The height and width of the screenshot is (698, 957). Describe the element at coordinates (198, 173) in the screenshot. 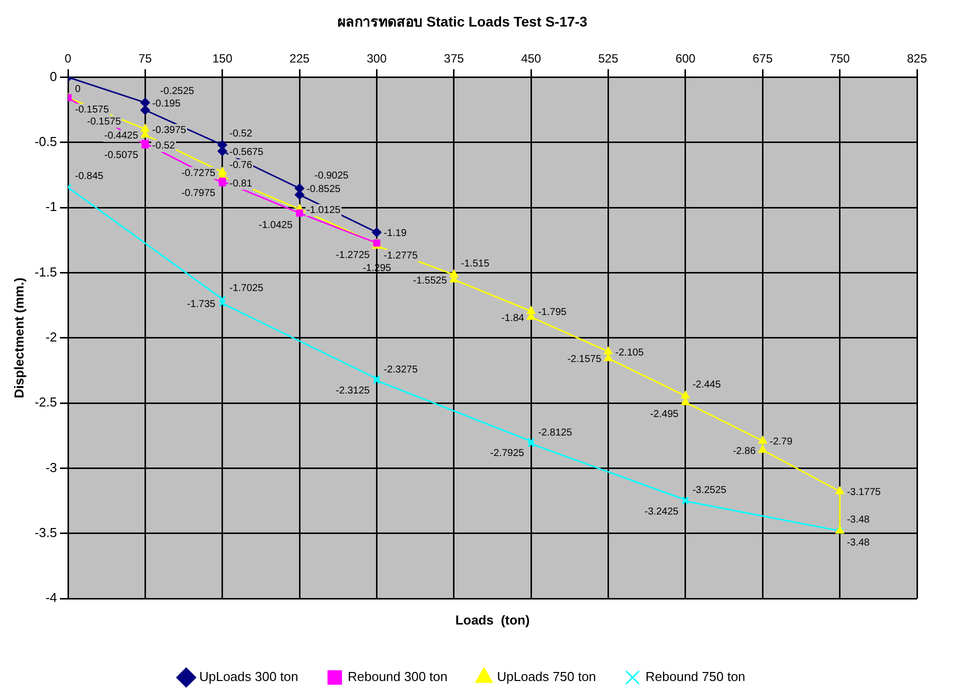

I see `data-label: -0.7275` at that location.